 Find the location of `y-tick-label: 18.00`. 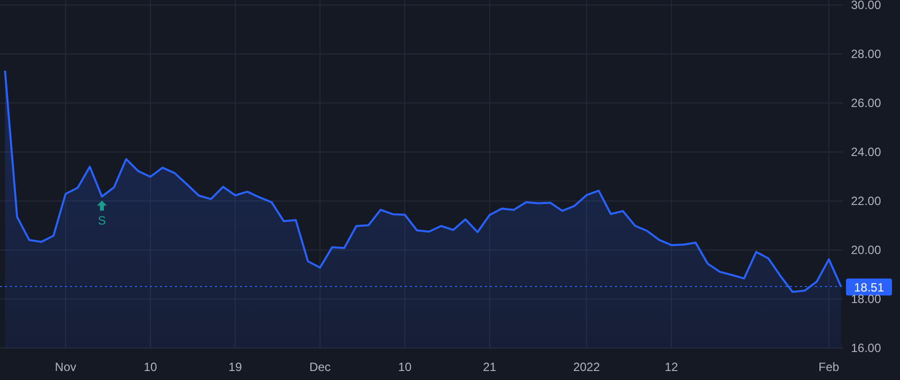

y-tick-label: 18.00 is located at coordinates (866, 299).